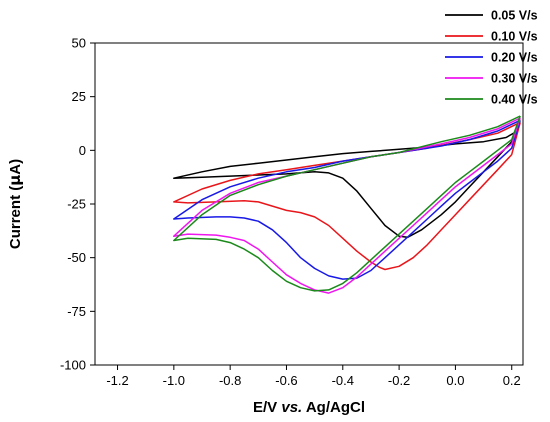 The width and height of the screenshot is (550, 422). What do you see at coordinates (455, 380) in the screenshot?
I see `x-tick-label: 0.0` at bounding box center [455, 380].